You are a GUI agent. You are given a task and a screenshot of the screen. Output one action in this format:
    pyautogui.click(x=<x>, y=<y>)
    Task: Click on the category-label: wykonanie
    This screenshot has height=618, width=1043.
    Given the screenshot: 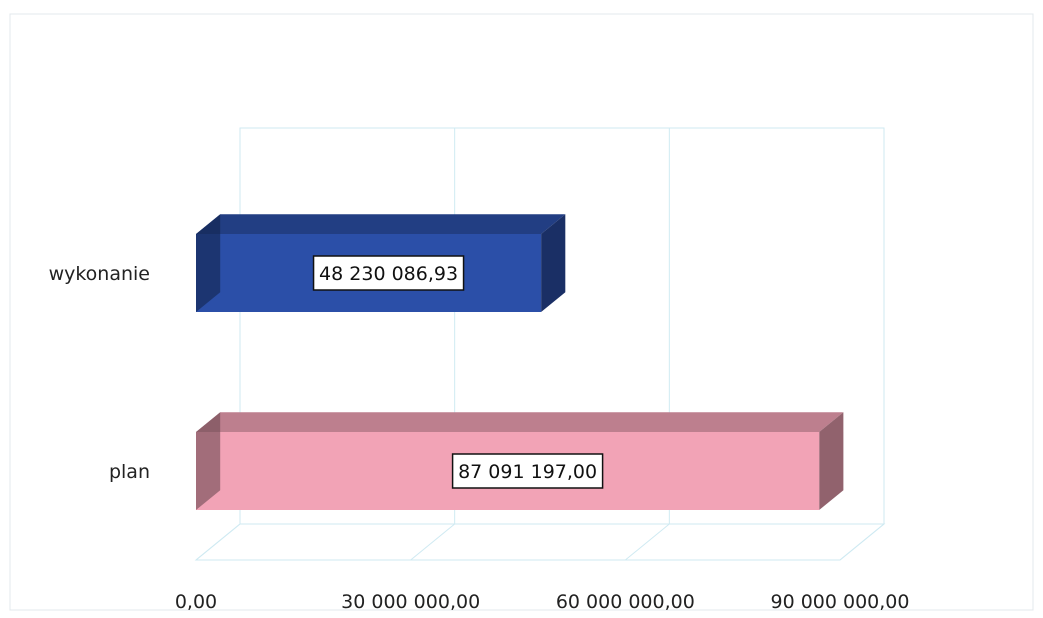 What is the action you would take?
    pyautogui.click(x=99, y=274)
    